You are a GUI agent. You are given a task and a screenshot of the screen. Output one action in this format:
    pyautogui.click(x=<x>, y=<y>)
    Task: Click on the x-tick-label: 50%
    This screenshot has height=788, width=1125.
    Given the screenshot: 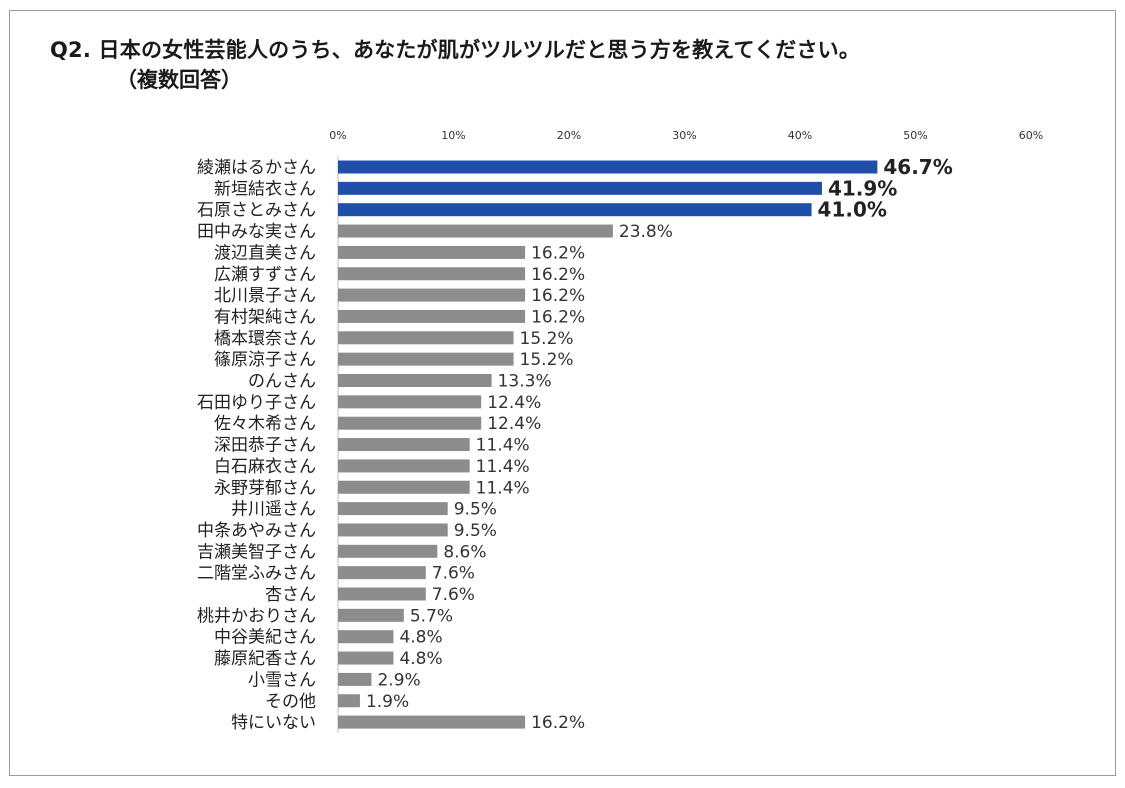 What is the action you would take?
    pyautogui.click(x=915, y=135)
    